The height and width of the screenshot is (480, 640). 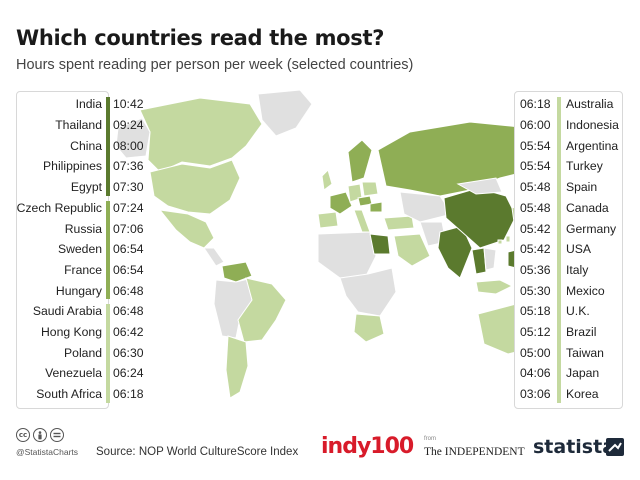 I want to click on map-central-asia, so click(x=426, y=207).